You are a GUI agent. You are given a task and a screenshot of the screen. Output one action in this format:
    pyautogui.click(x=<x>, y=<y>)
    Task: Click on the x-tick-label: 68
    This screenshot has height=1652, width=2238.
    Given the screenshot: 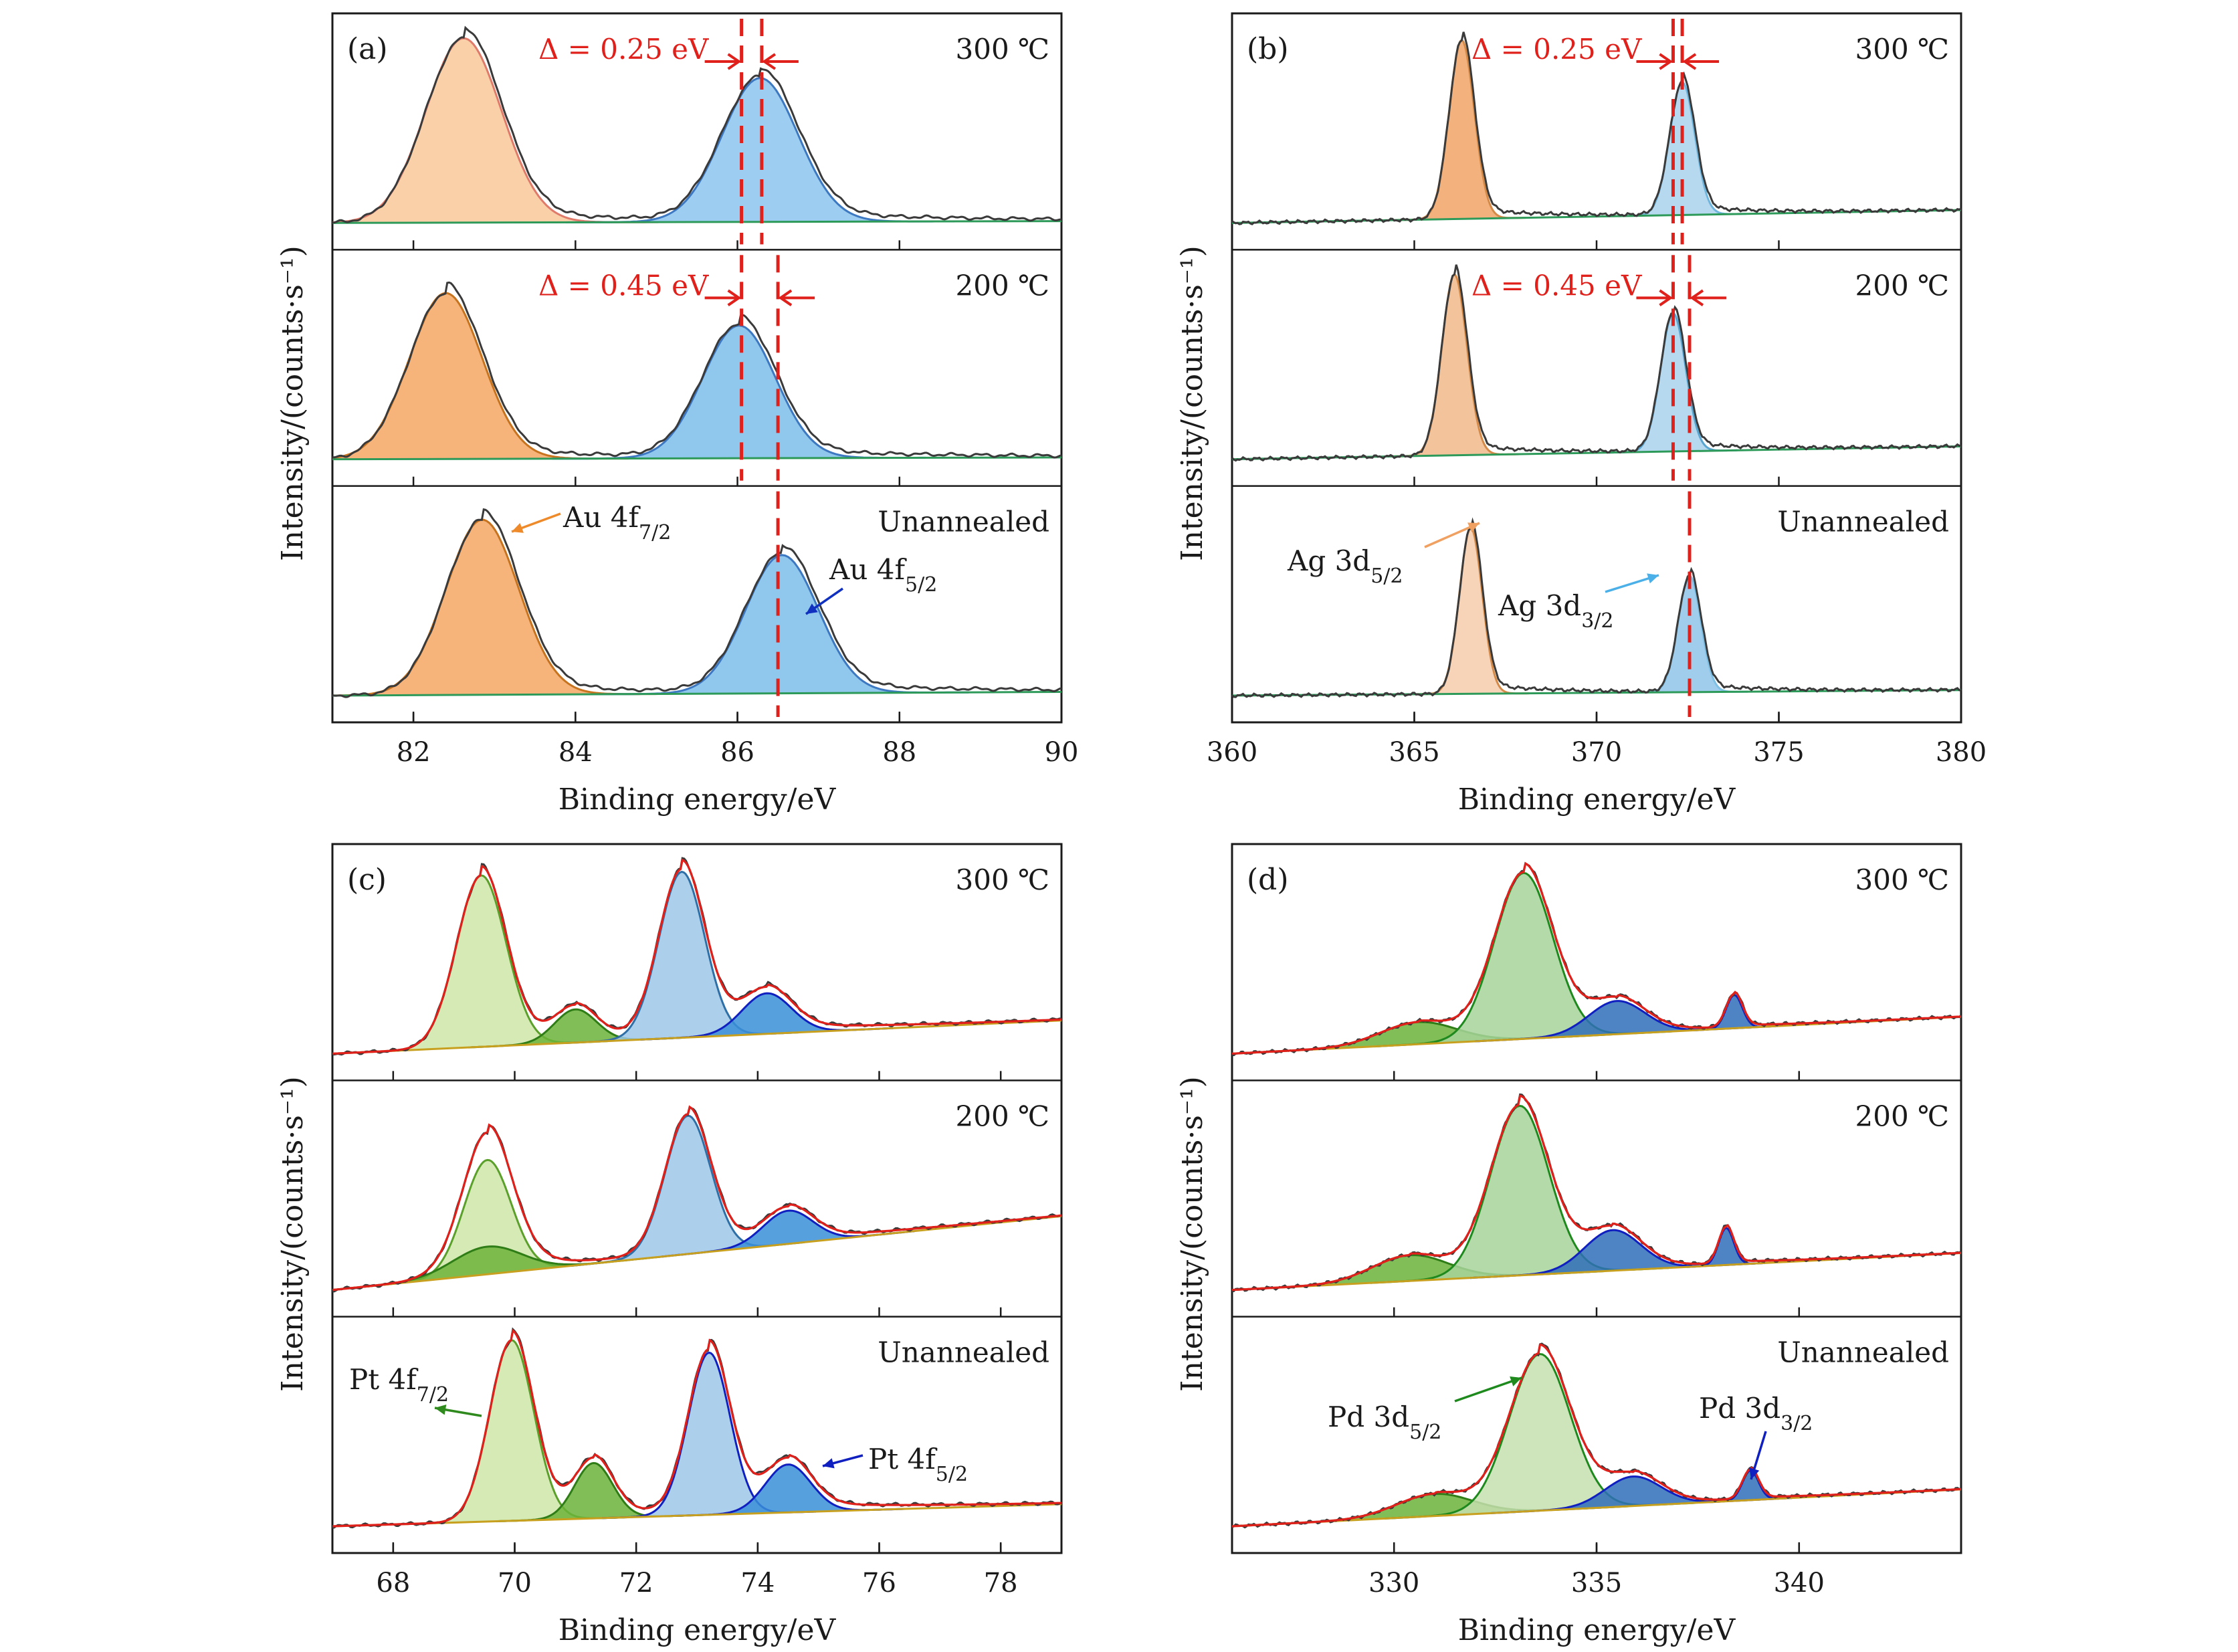 What is the action you would take?
    pyautogui.click(x=393, y=1583)
    